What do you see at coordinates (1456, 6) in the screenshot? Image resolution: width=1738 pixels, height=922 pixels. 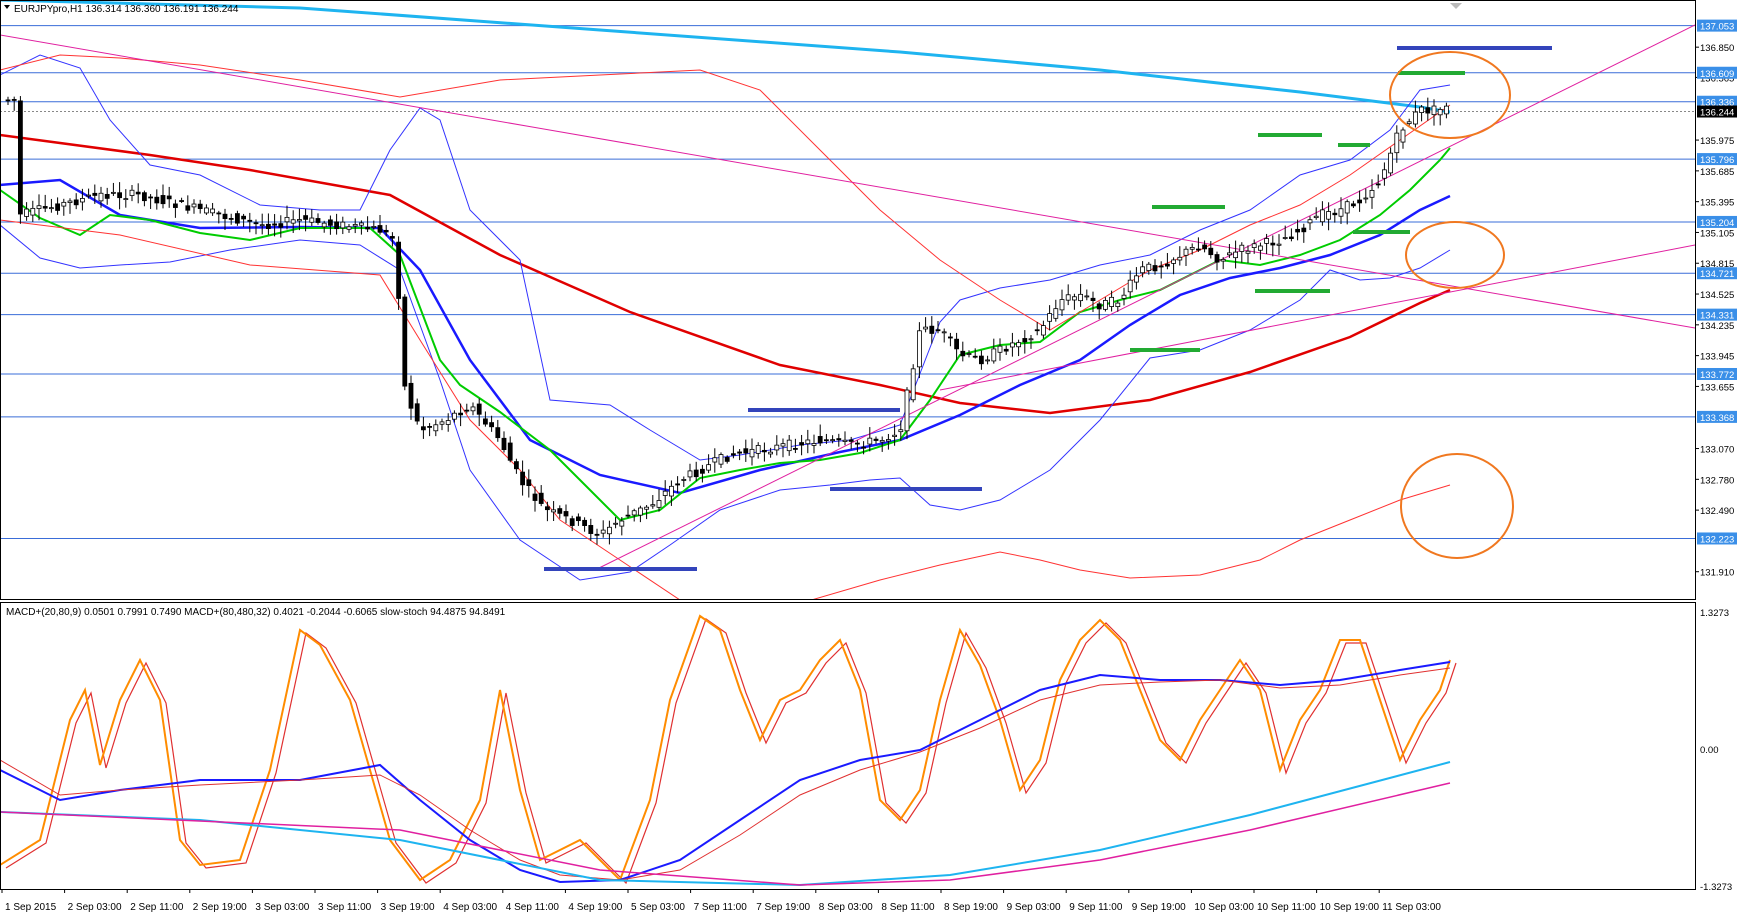 I see `shift-marker-icon` at bounding box center [1456, 6].